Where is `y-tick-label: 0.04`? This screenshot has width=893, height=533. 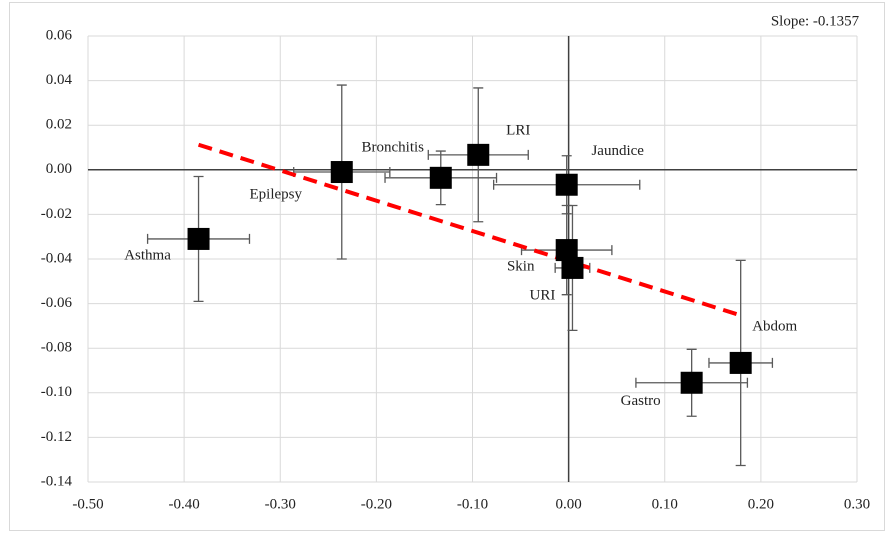
y-tick-label: 0.04 is located at coordinates (59, 80).